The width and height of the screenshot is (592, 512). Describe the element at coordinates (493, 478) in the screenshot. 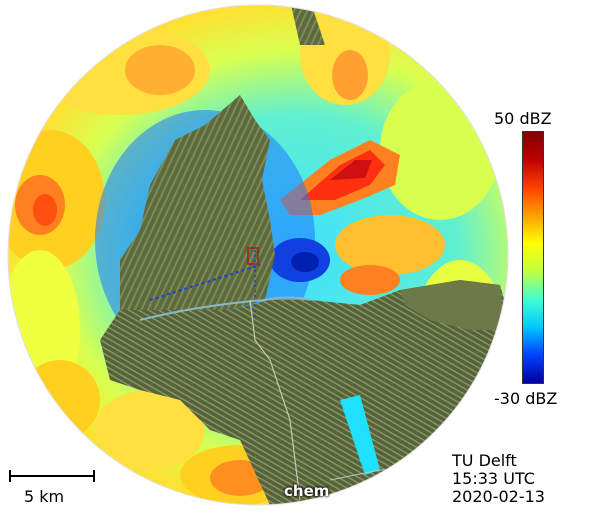

I see `credit-time: 15:33 UTC` at that location.